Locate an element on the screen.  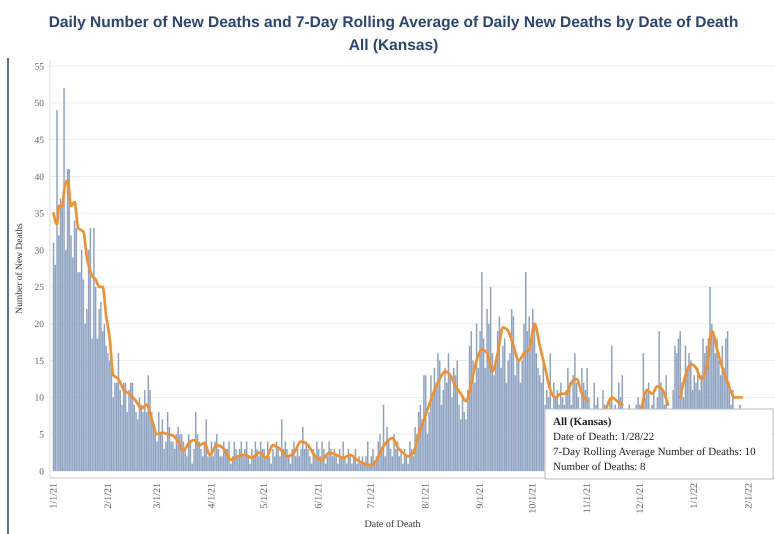
y-tick-label: 45 is located at coordinates (39, 141).